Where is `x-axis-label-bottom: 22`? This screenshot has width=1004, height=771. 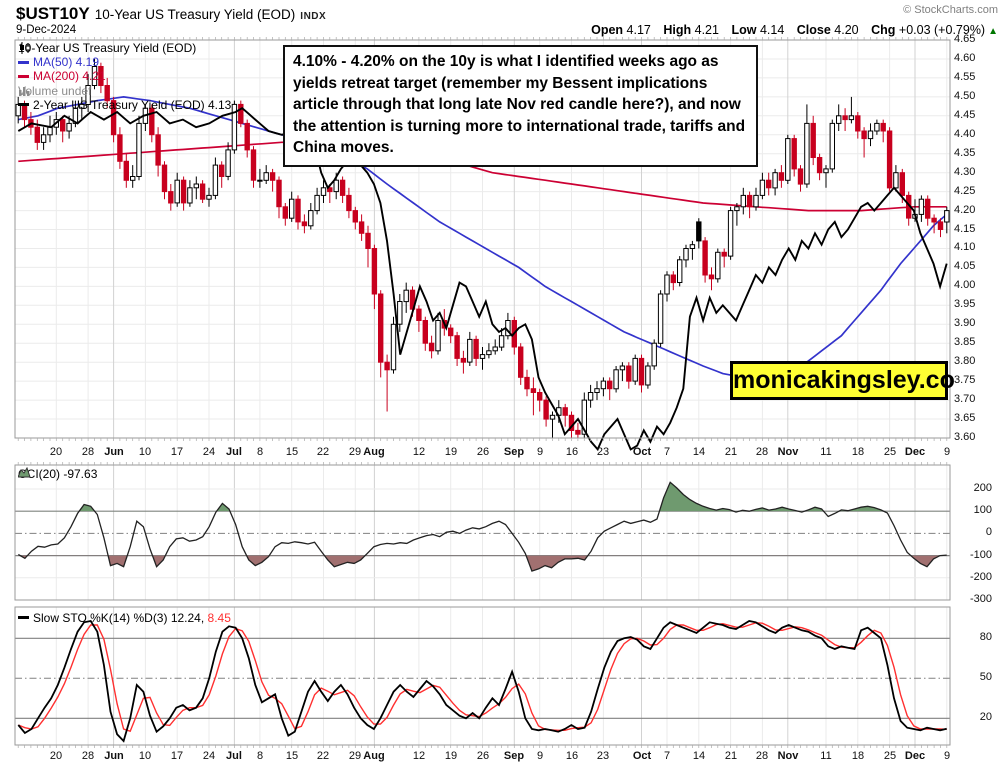
x-axis-label-bottom: 22 is located at coordinates (323, 756).